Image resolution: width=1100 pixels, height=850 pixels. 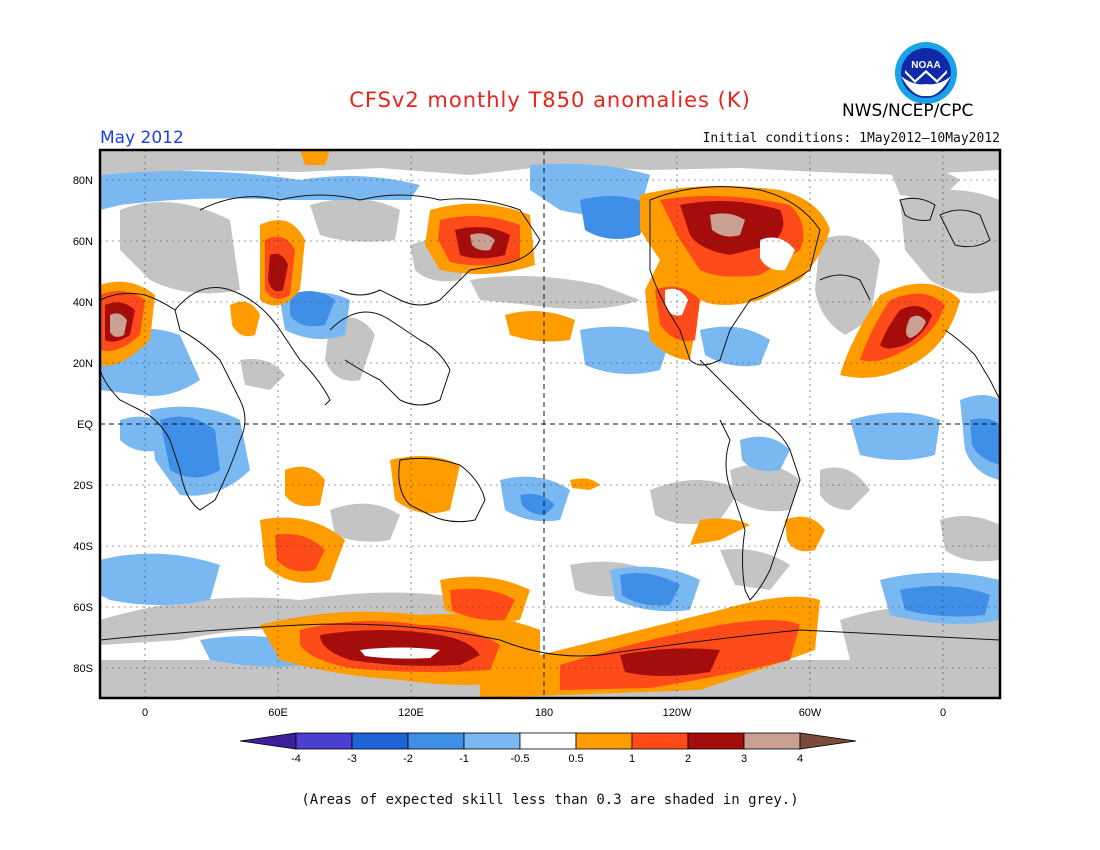 I want to click on lat-label-20n: 20N, so click(x=83, y=364).